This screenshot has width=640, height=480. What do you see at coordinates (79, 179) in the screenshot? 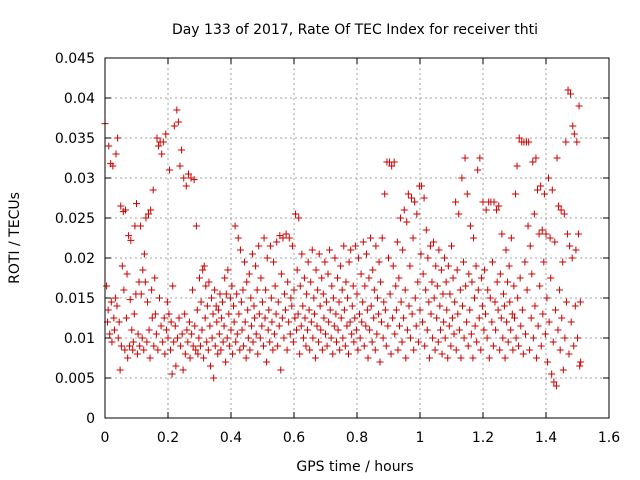
I see `y-tick-label: 0.03` at bounding box center [79, 179].